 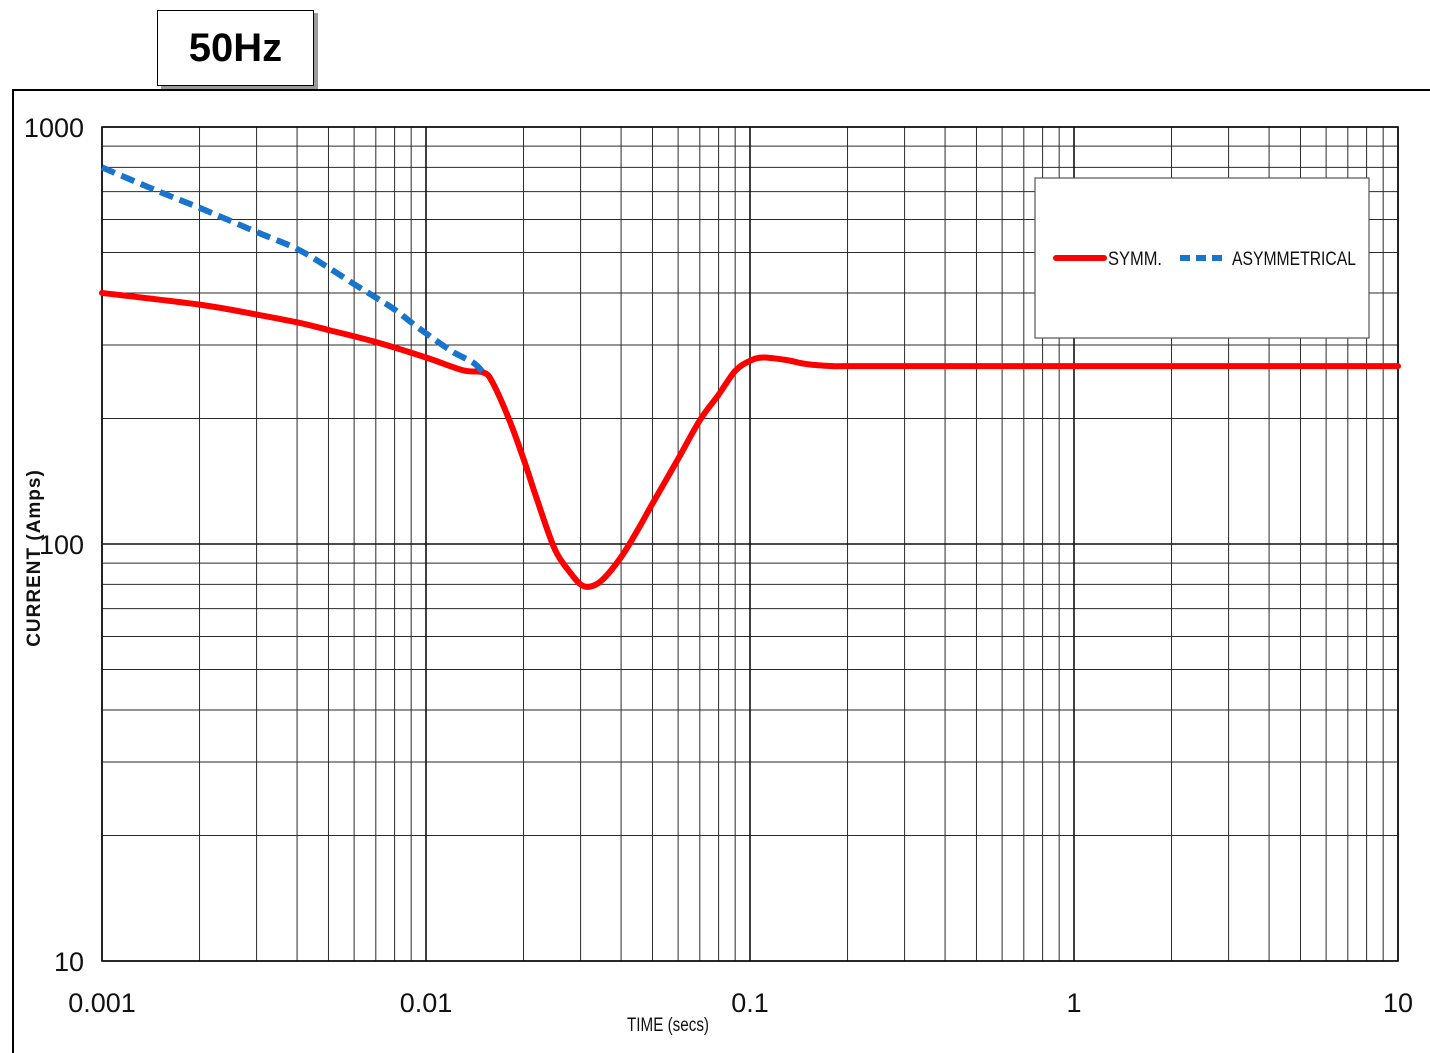 What do you see at coordinates (1073, 1003) in the screenshot?
I see `x-tick-label: 1` at bounding box center [1073, 1003].